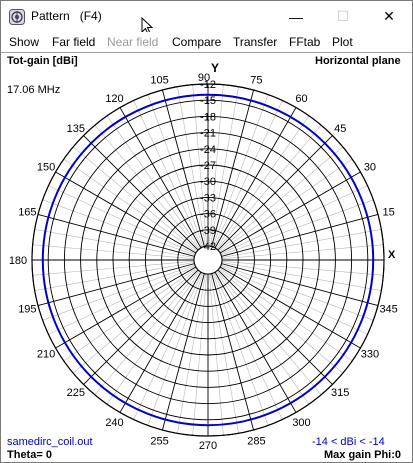  What do you see at coordinates (370, 168) in the screenshot?
I see `angle-label: 30` at bounding box center [370, 168].